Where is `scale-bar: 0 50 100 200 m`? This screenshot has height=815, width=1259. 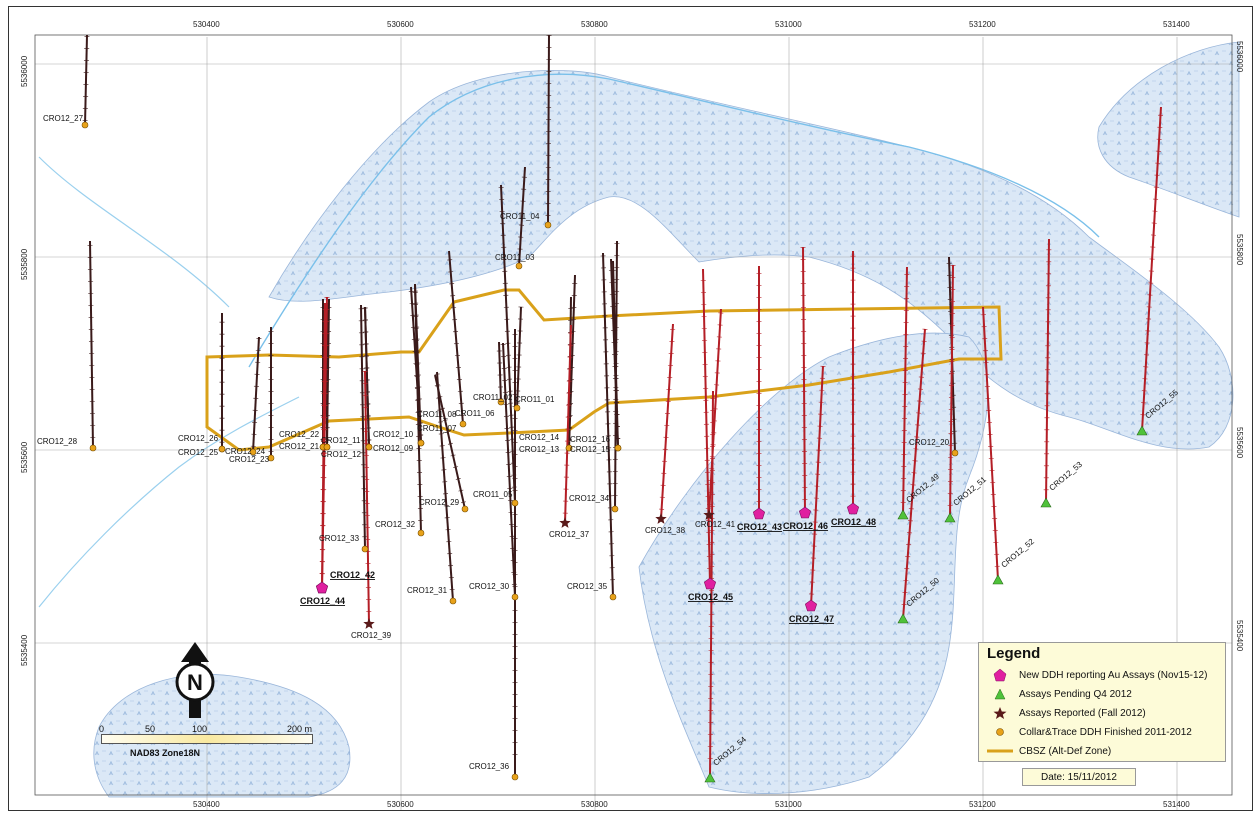
scale-bar: 0 50 100 200 m is located at coordinates (212, 735).